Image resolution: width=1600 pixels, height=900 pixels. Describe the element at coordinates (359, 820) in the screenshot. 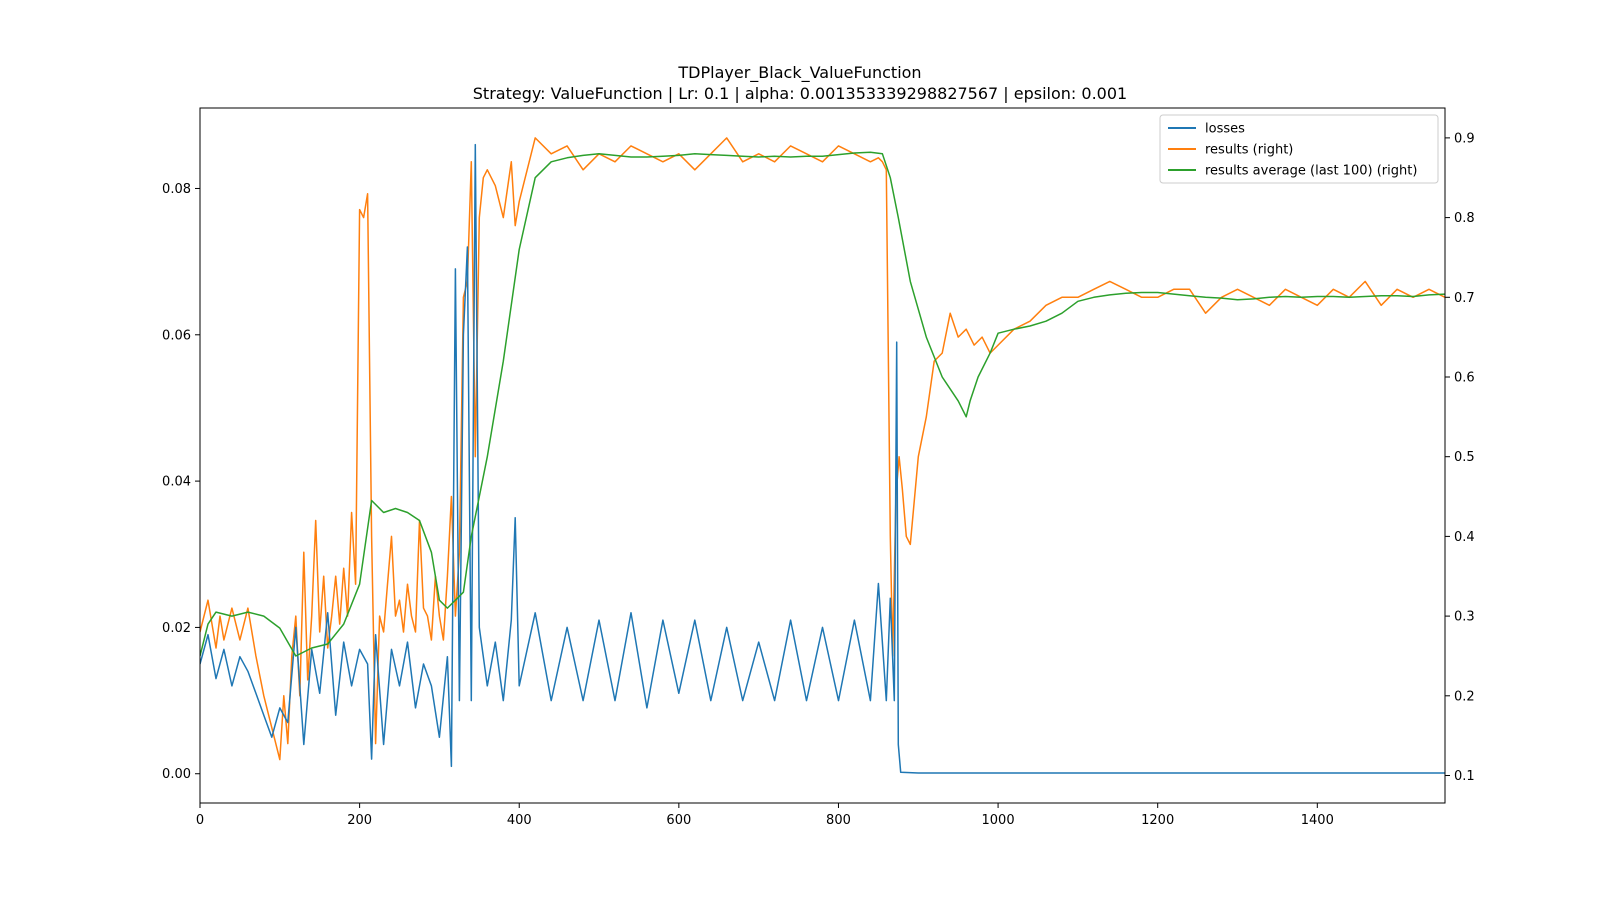

I see `x-tick-label: 200` at that location.